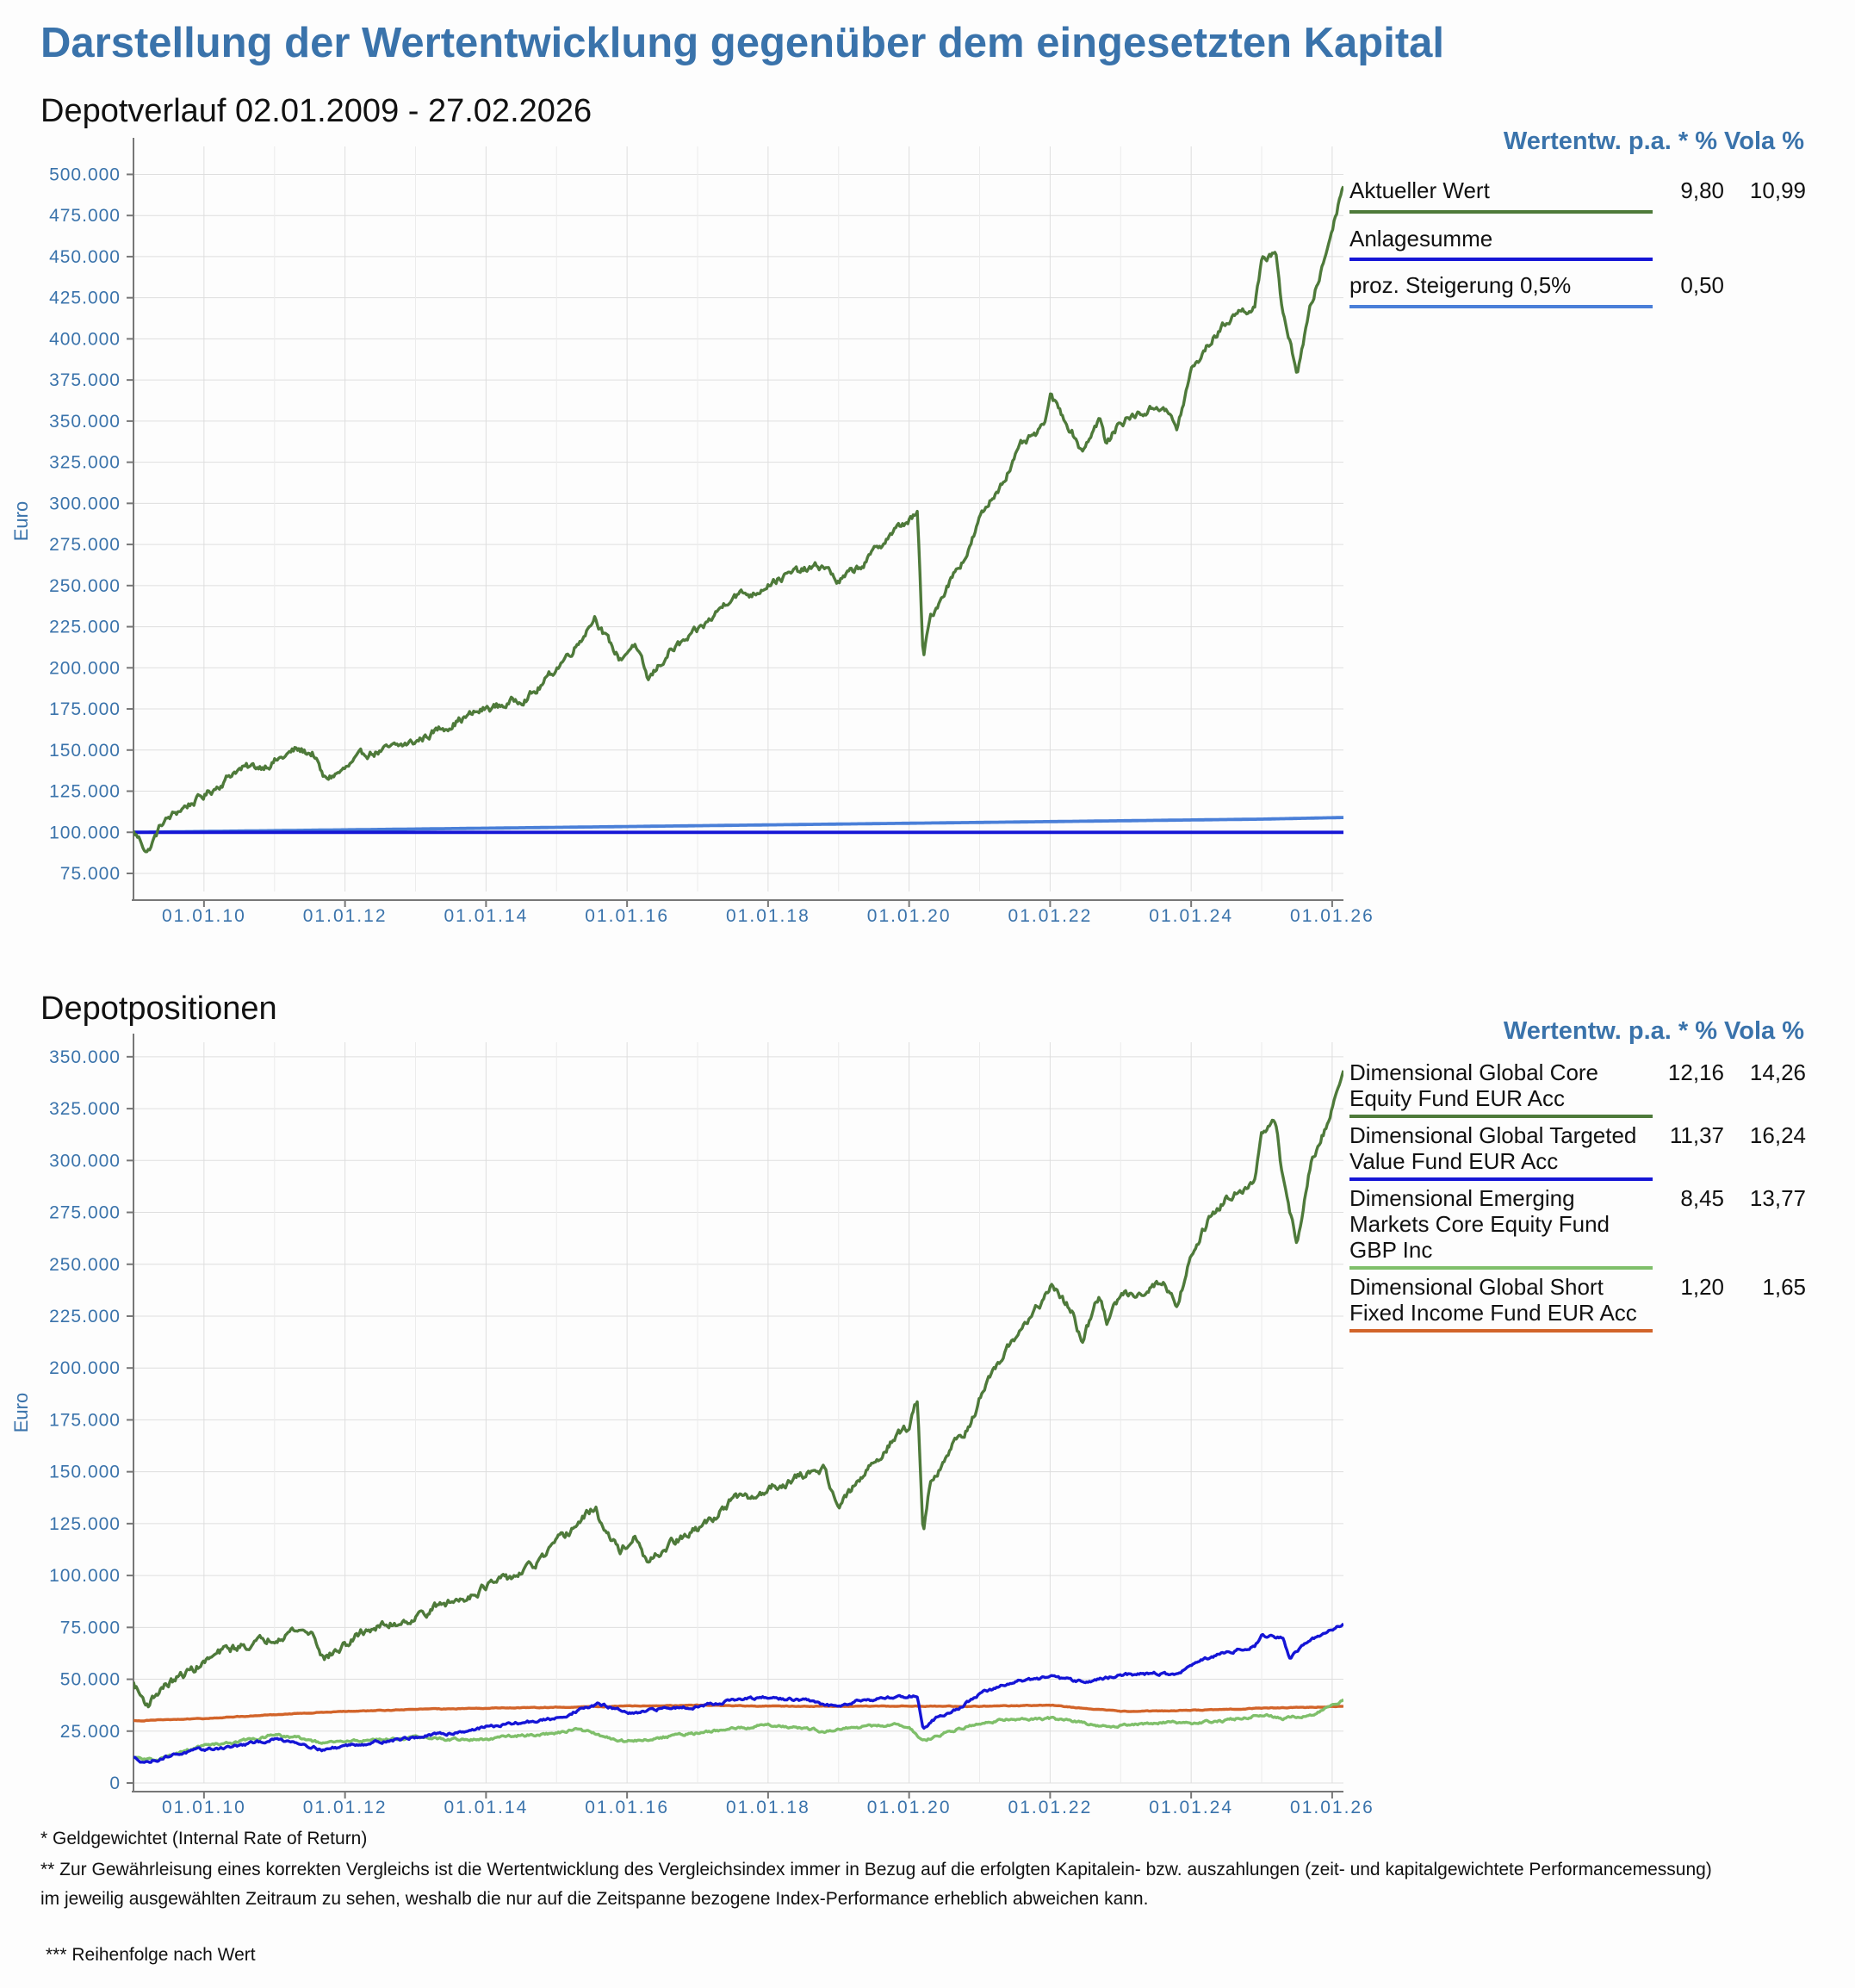 The image size is (1855, 1988). I want to click on y-tick-label: 425.000, so click(85, 298).